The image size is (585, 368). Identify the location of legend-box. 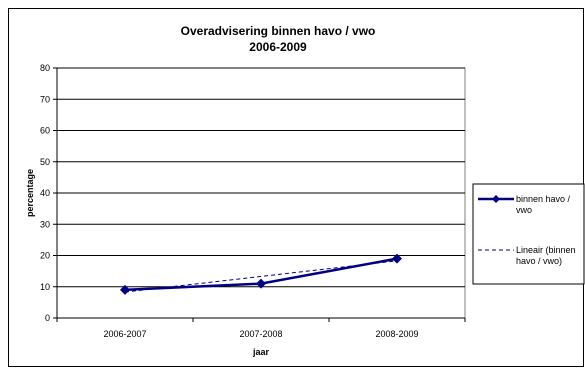
(528, 234).